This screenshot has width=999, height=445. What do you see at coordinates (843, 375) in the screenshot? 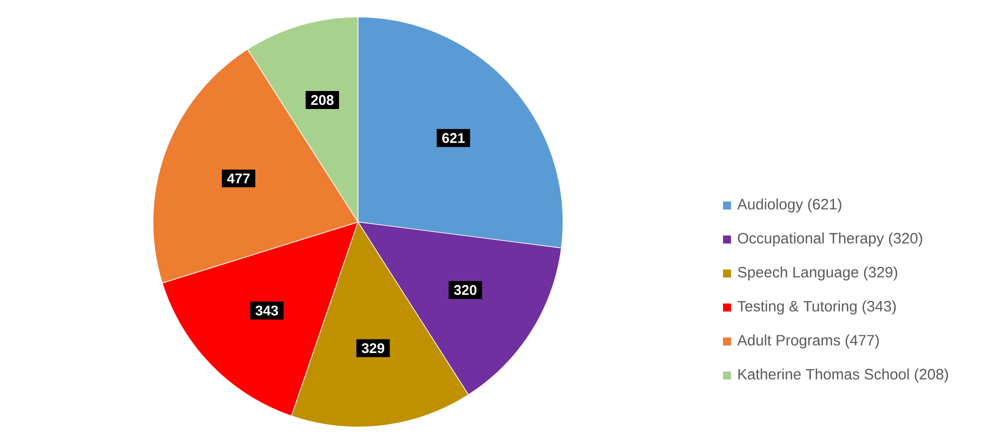
I see `legend-label: Katherine Thomas School (208)` at bounding box center [843, 375].